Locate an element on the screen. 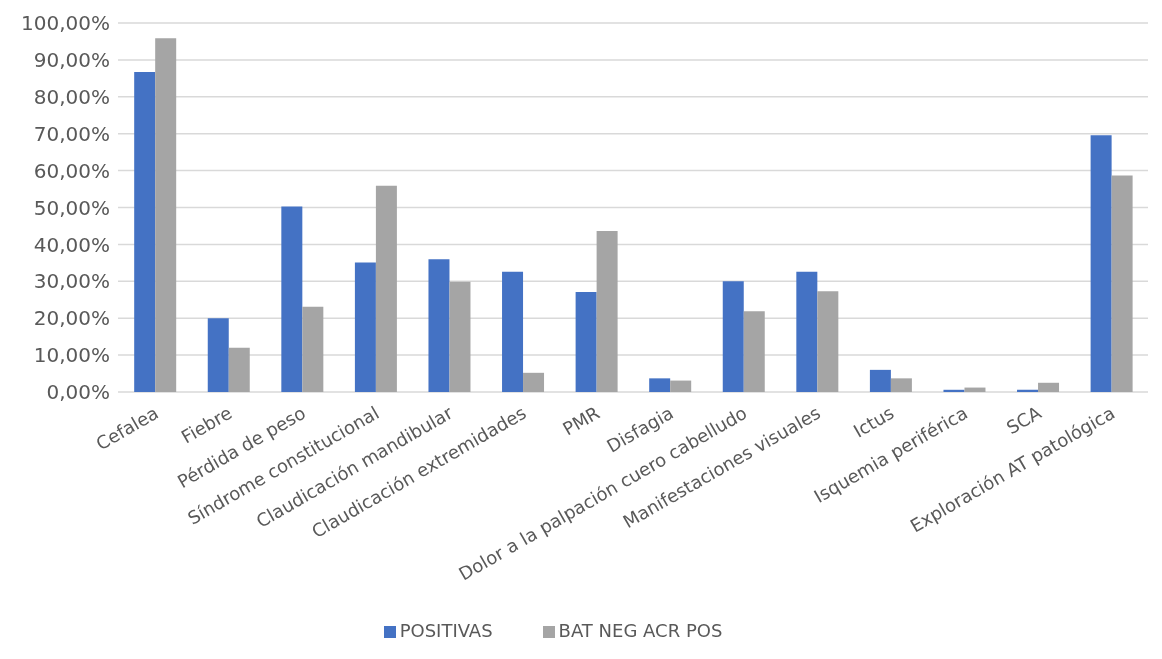 The image size is (1162, 659). y-tick-label: 10,00% is located at coordinates (71, 355).